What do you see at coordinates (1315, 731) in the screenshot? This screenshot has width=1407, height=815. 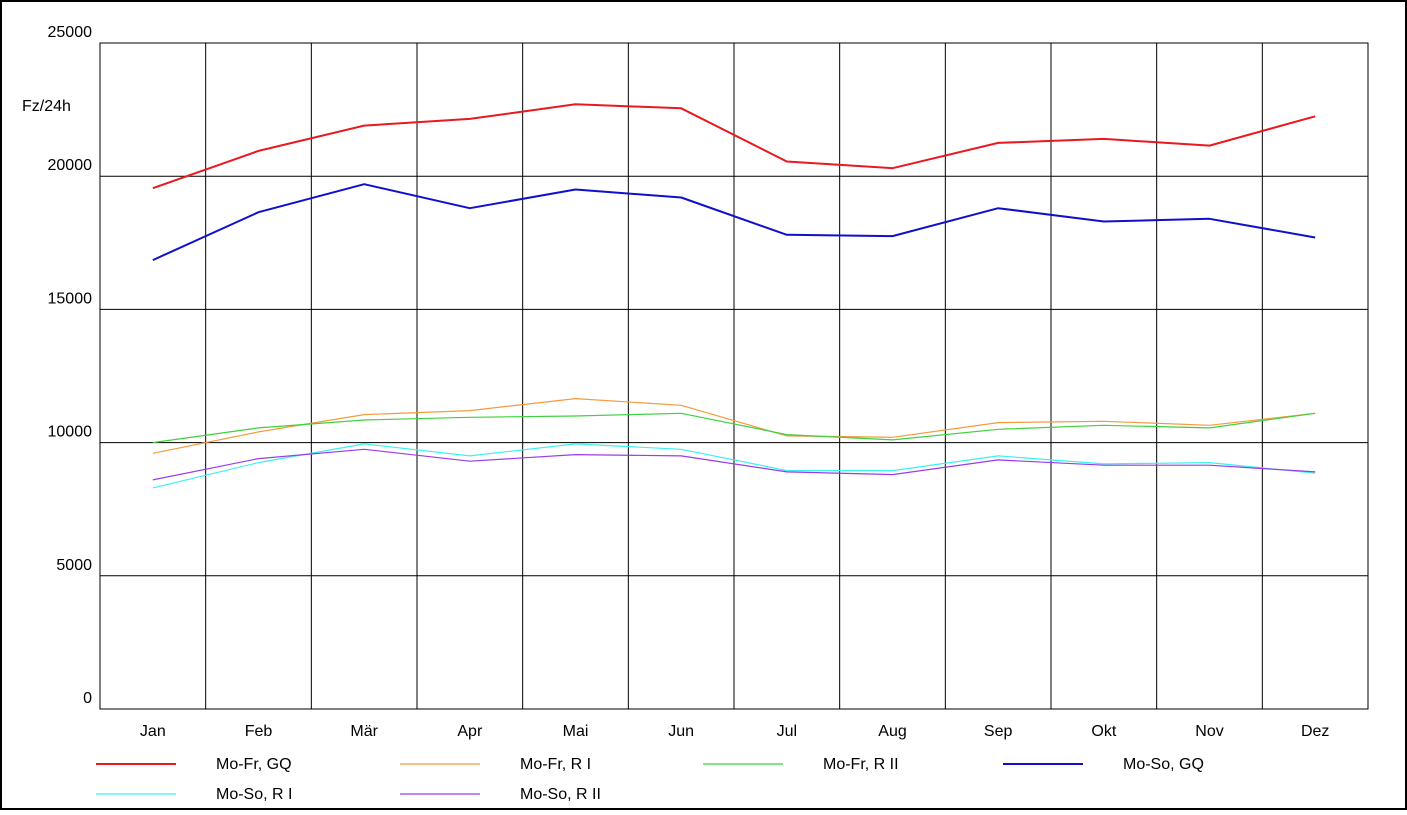 I see `x-tick-label: Dez` at bounding box center [1315, 731].